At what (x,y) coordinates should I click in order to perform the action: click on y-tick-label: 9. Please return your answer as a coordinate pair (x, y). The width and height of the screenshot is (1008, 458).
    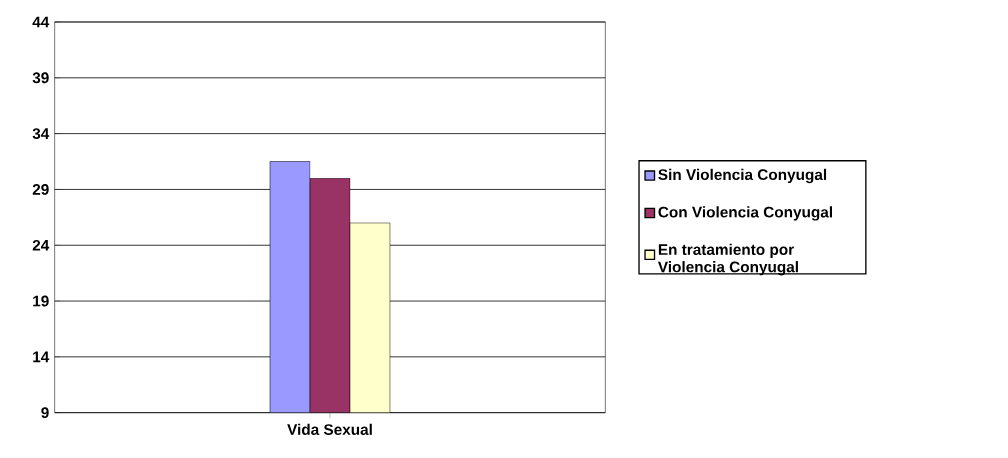
    Looking at the image, I should click on (45, 413).